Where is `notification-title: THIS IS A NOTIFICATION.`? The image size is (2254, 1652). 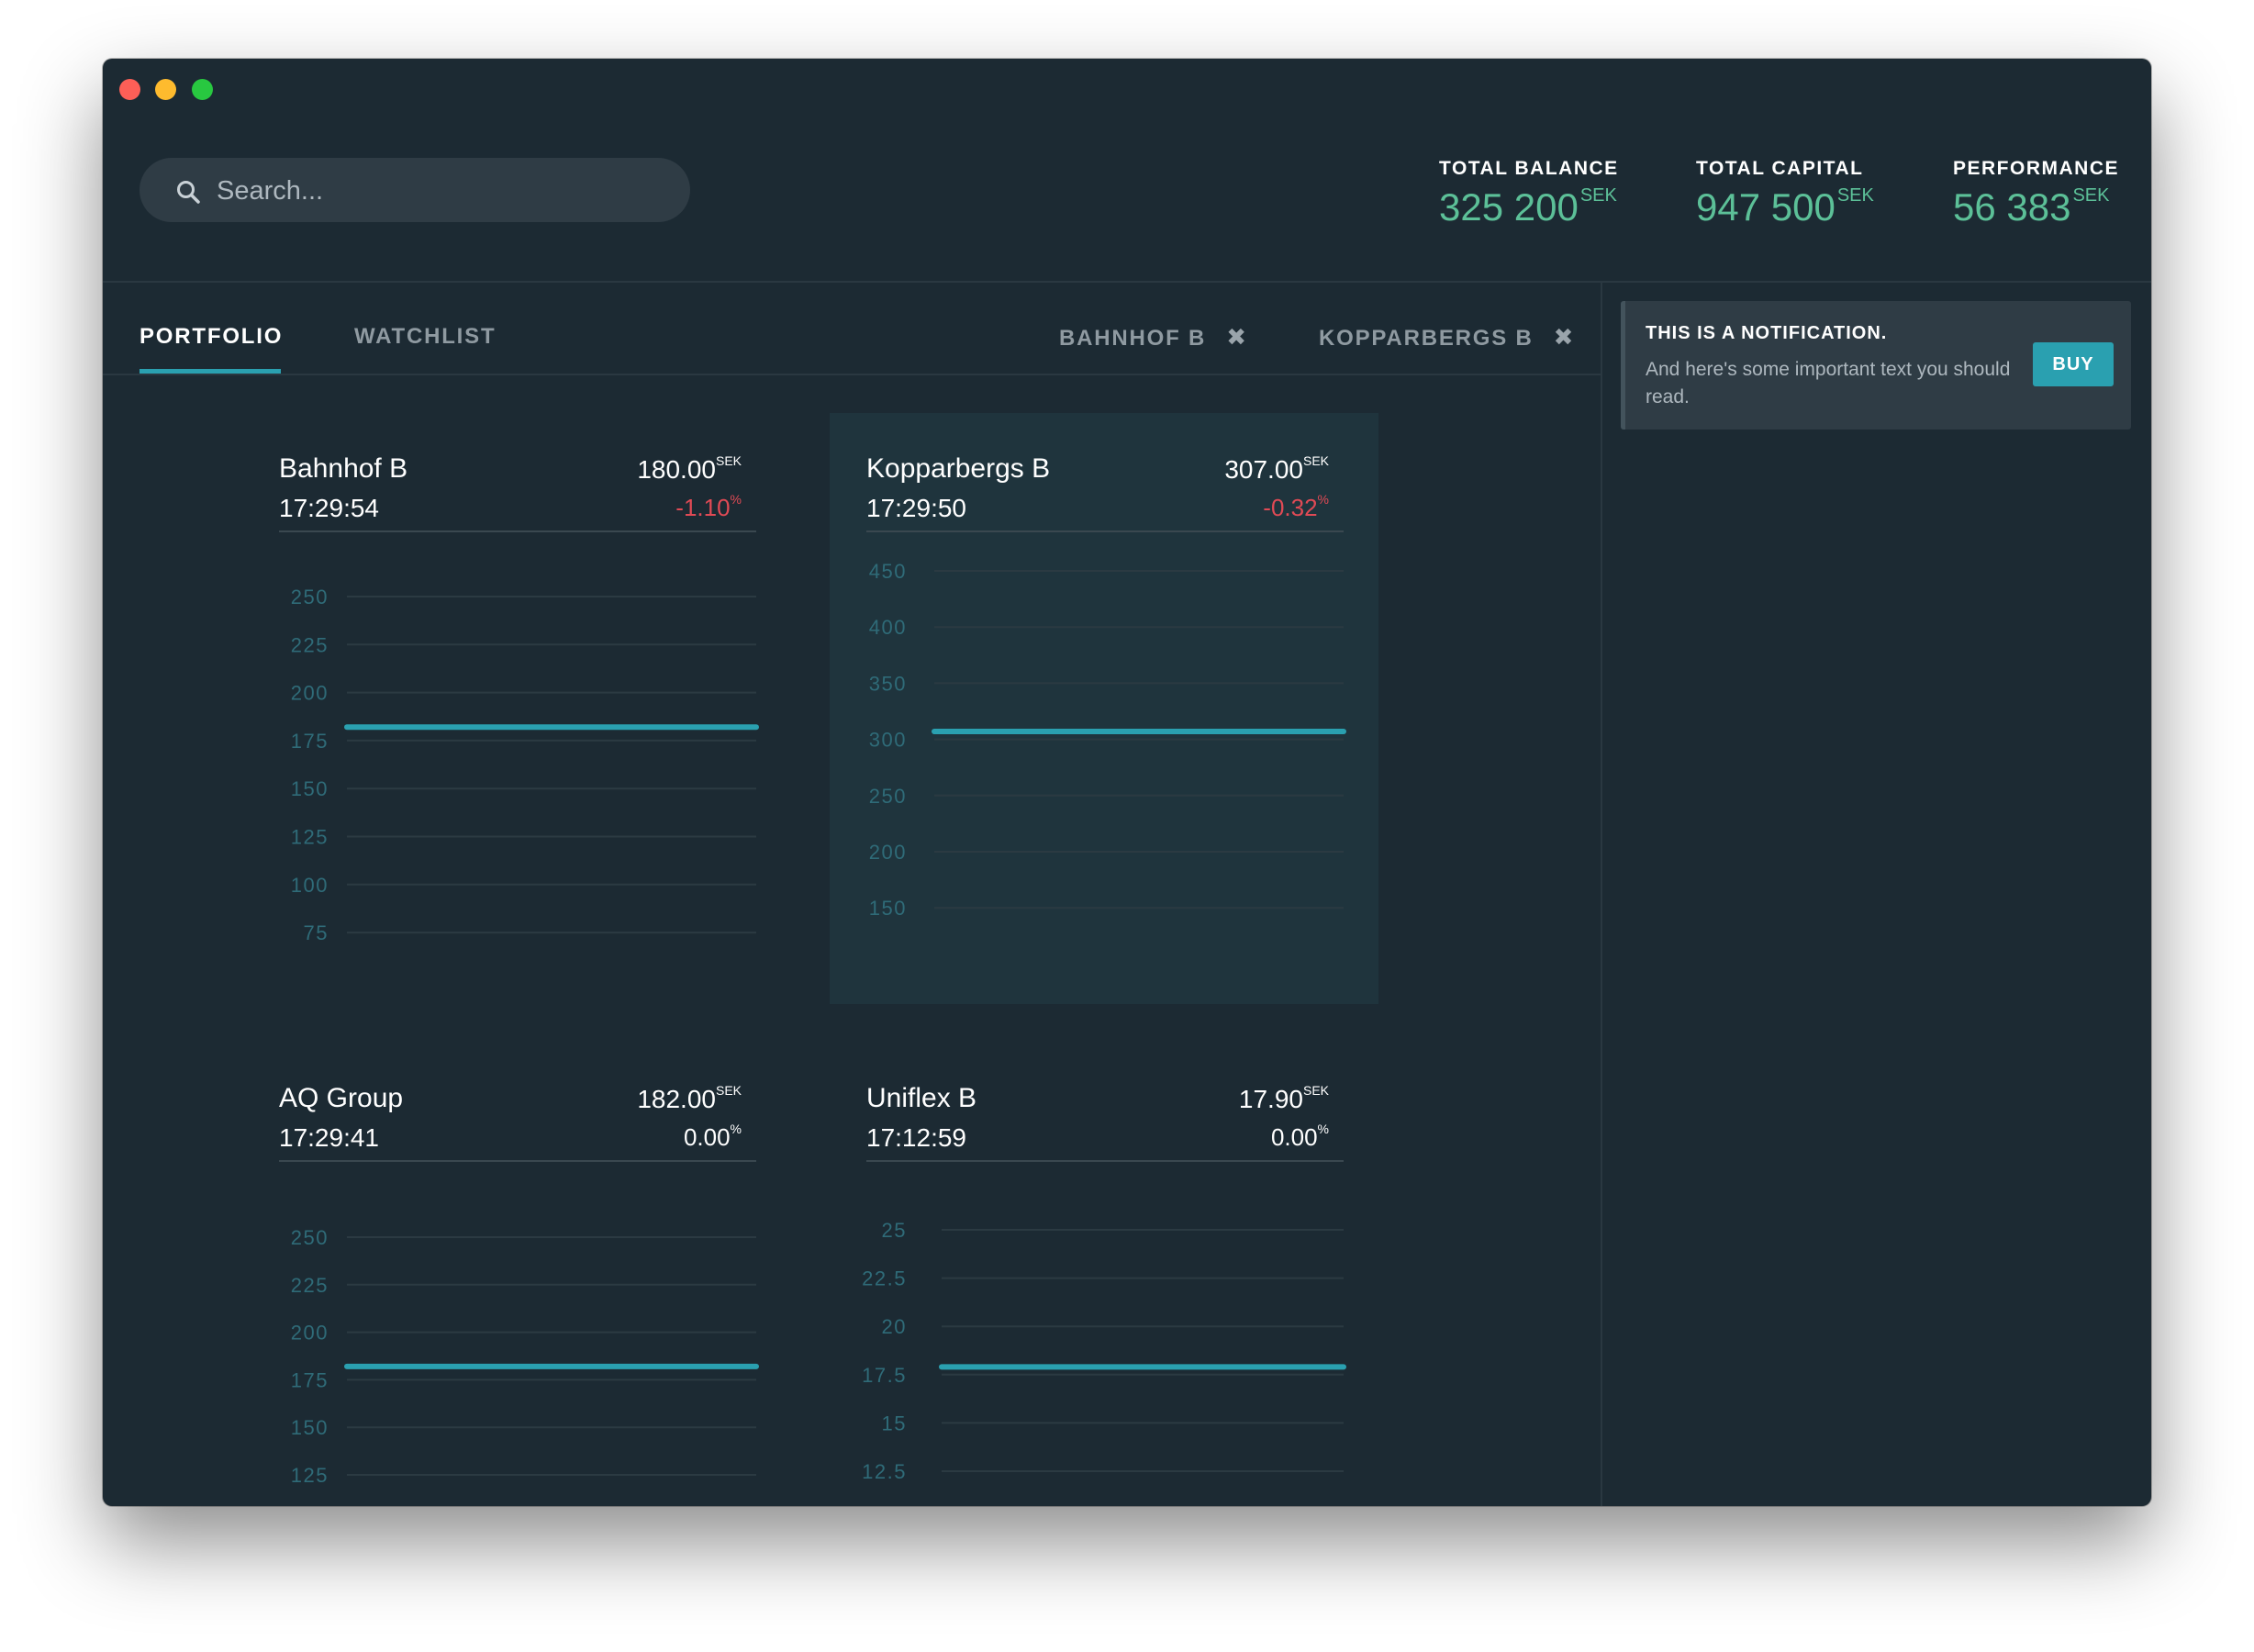
notification-title: THIS IS A NOTIFICATION. is located at coordinates (1767, 333).